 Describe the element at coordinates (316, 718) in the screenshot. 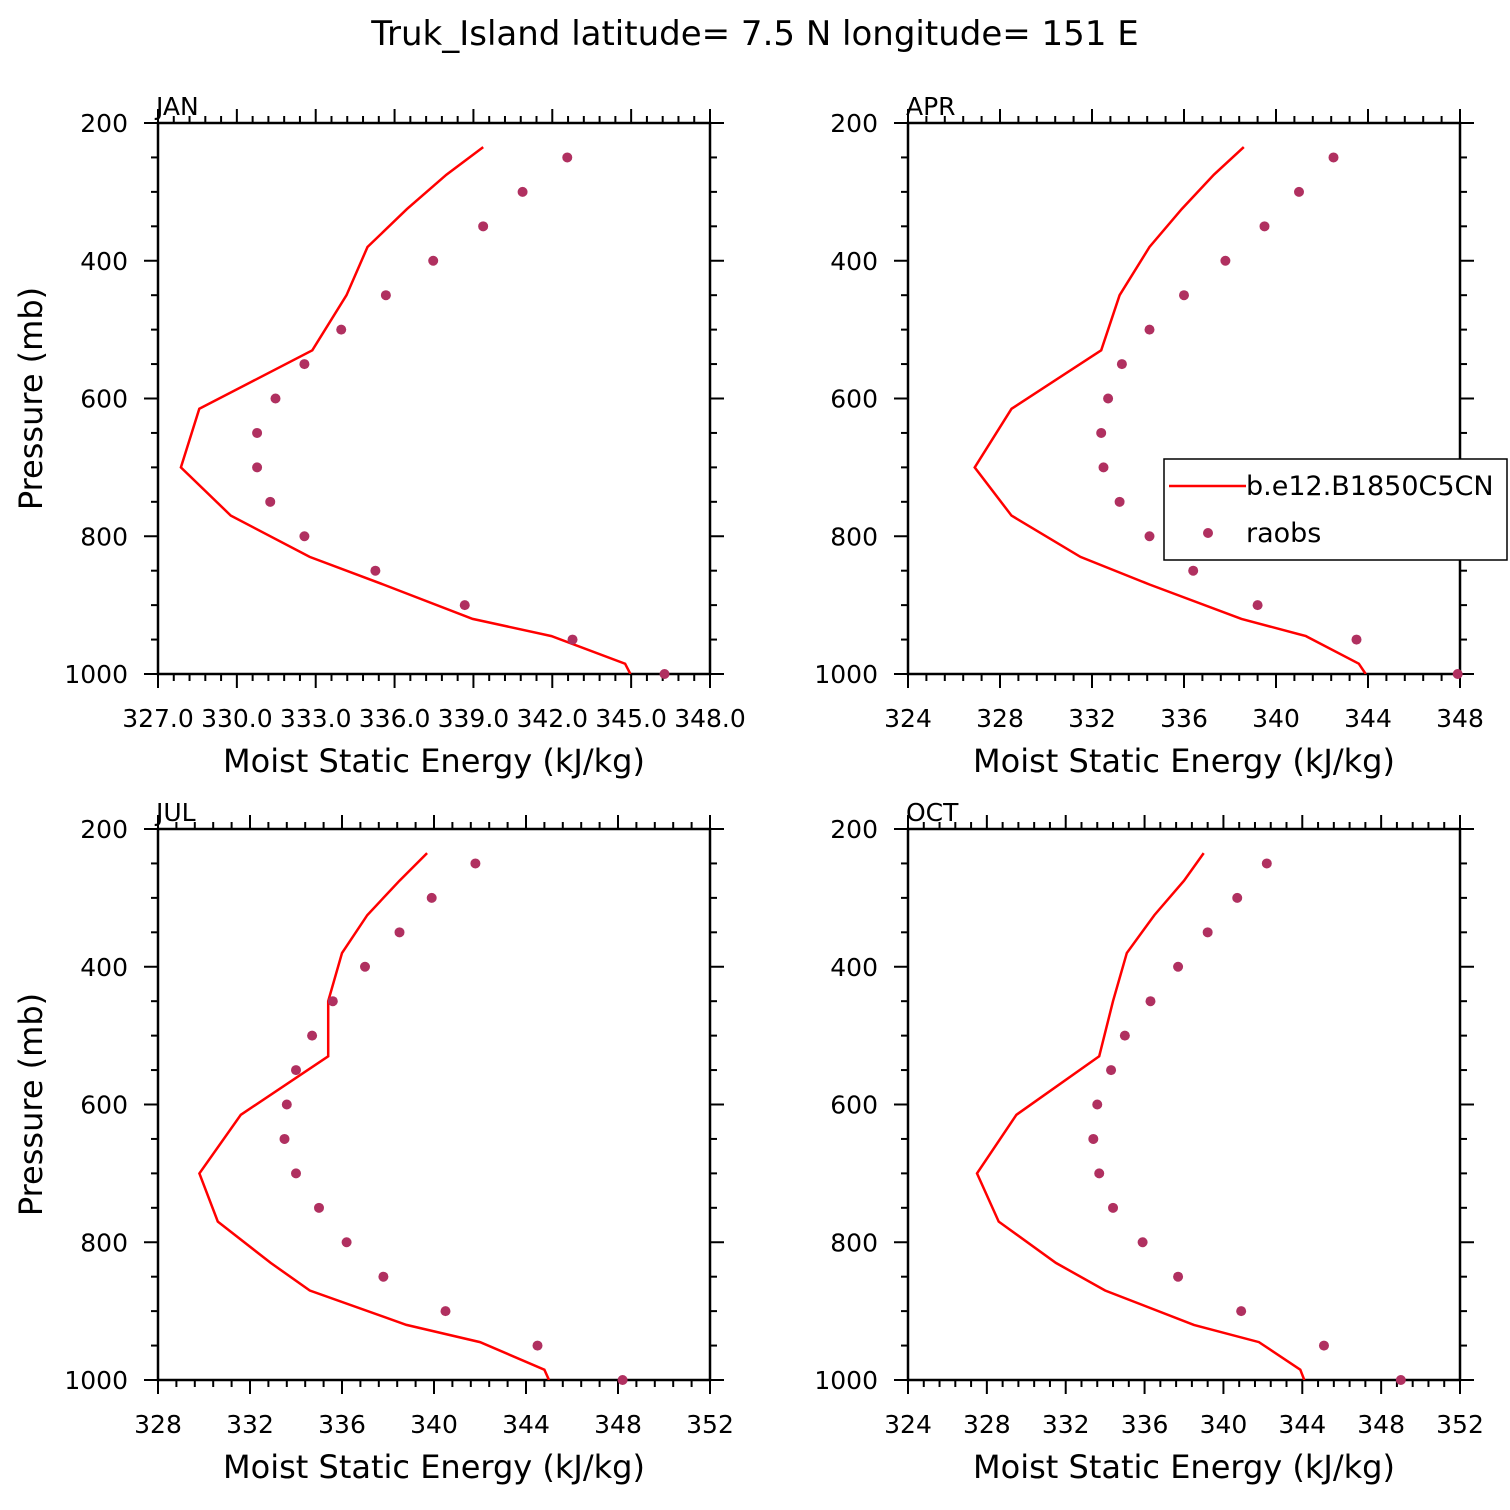

I see `x-tick-label: 333.0` at that location.